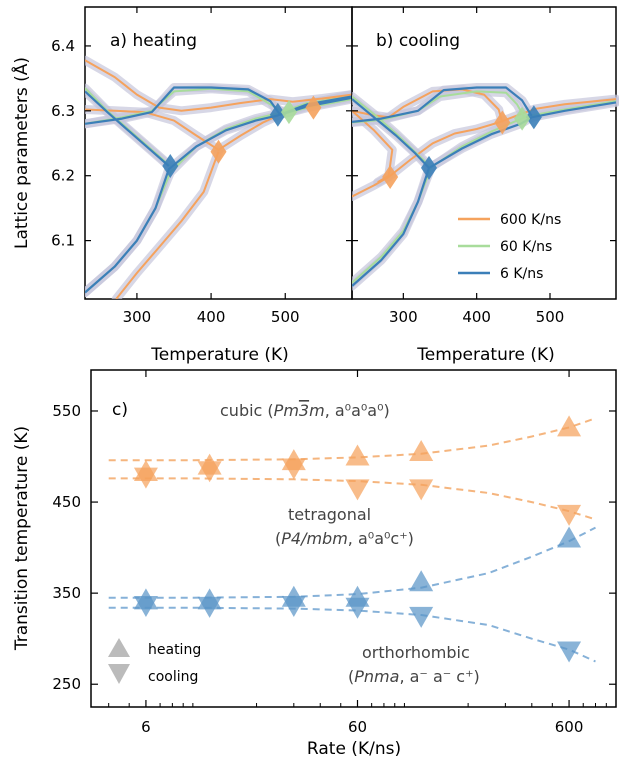  What do you see at coordinates (526, 247) in the screenshot?
I see `rate-legend-label-1: 60 K/ns` at bounding box center [526, 247].